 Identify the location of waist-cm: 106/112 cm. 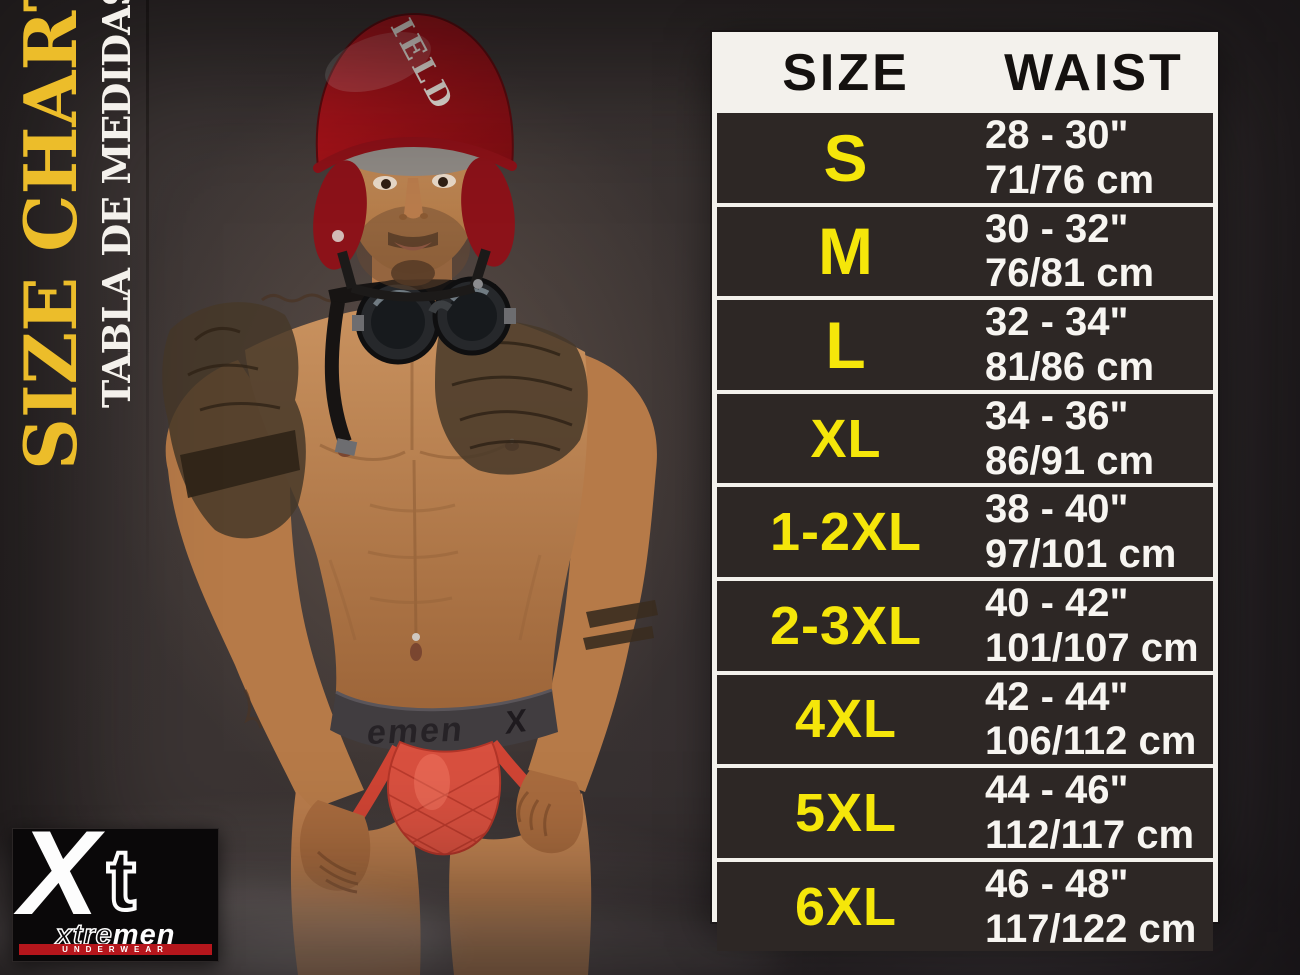
(1091, 741).